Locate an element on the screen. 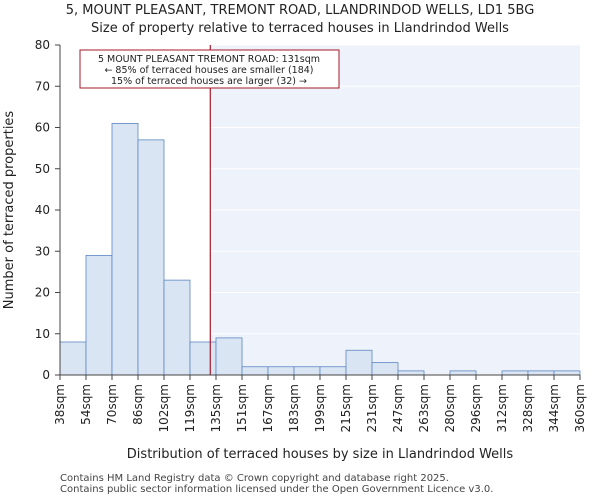 This screenshot has height=500, width=600. x-tick-label: 215sqm is located at coordinates (346, 408).